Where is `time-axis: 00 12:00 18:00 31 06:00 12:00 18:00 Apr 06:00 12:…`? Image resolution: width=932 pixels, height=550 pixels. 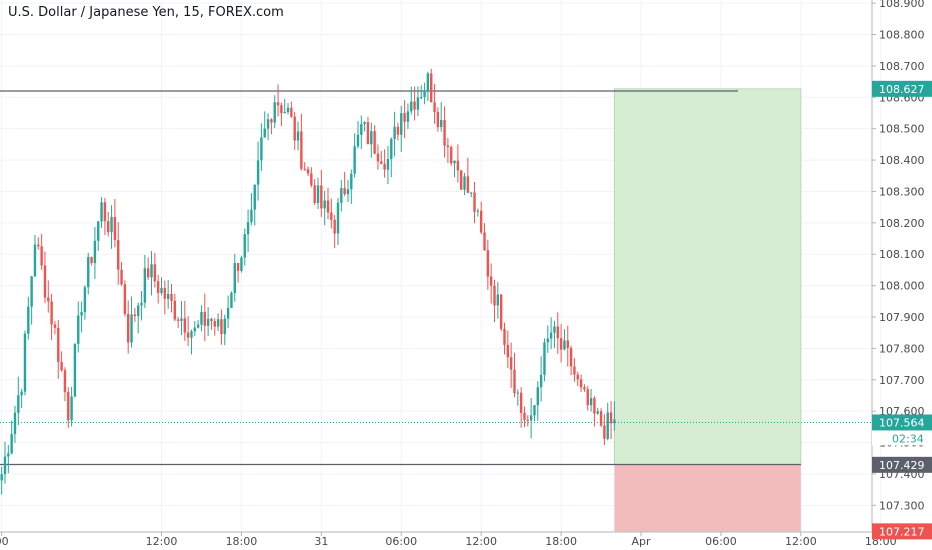 time-axis: 00 12:00 18:00 31 06:00 12:00 18:00 Apr 06:00 12:… is located at coordinates (448, 540).